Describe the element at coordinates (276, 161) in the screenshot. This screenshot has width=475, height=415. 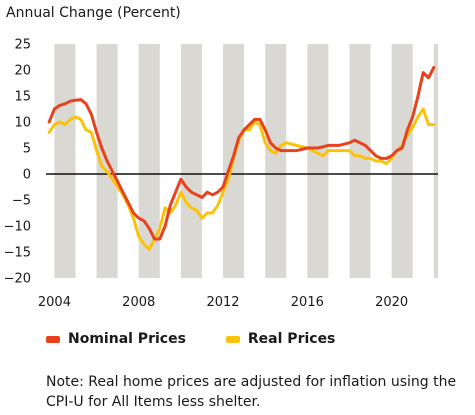
I see `year-band-2014` at that location.